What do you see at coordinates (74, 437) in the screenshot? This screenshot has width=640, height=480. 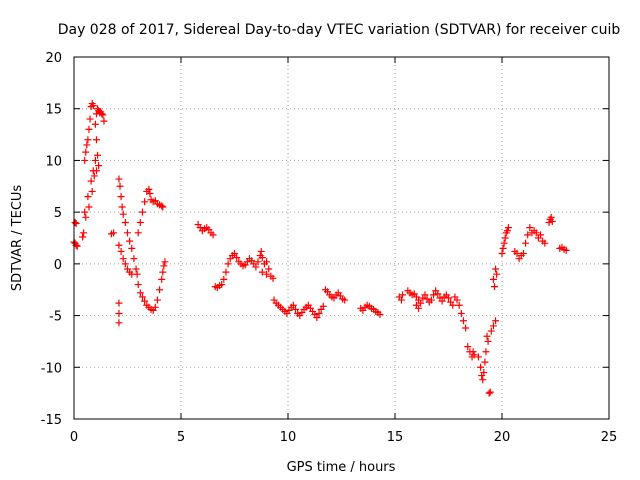 I see `x-tick-label: 0` at bounding box center [74, 437].